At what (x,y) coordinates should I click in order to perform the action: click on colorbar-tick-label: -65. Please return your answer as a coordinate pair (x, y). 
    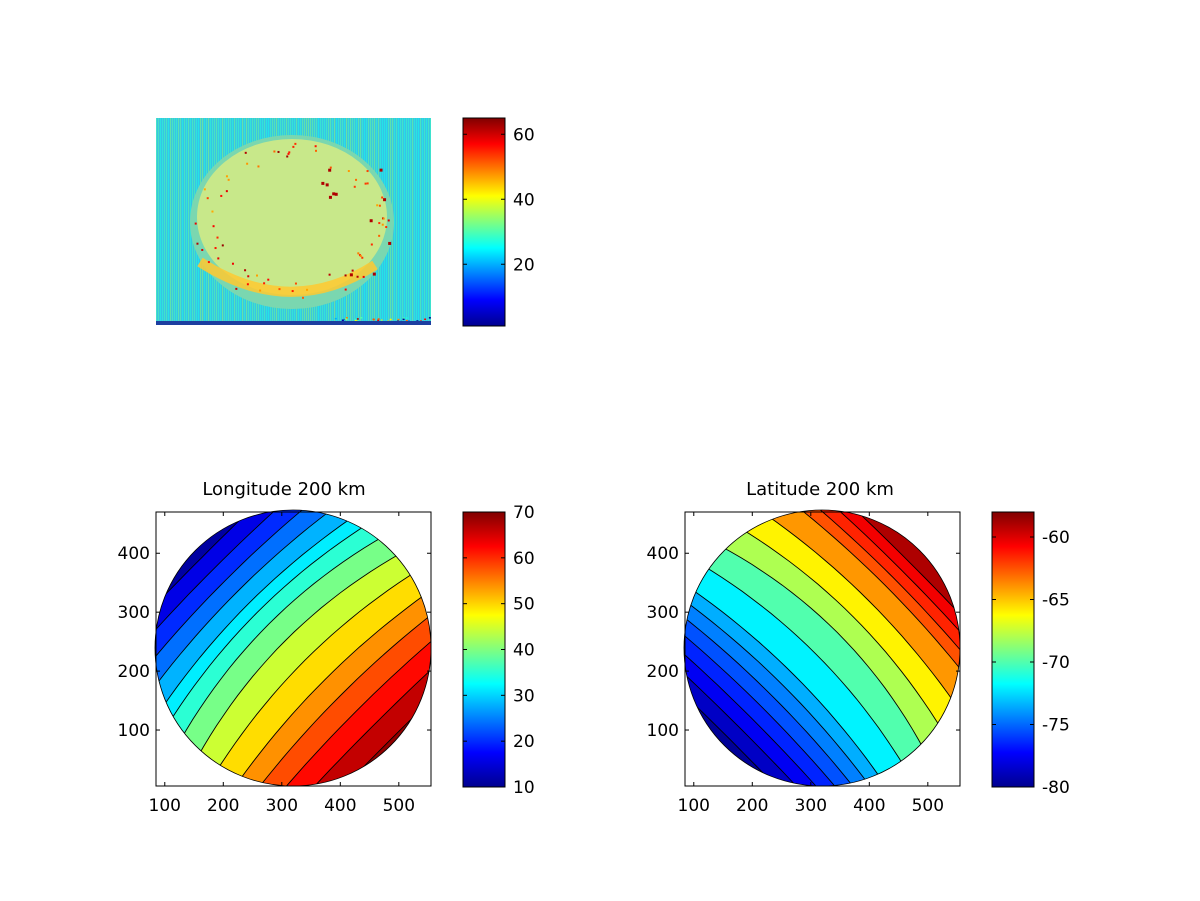
    Looking at the image, I should click on (1056, 601).